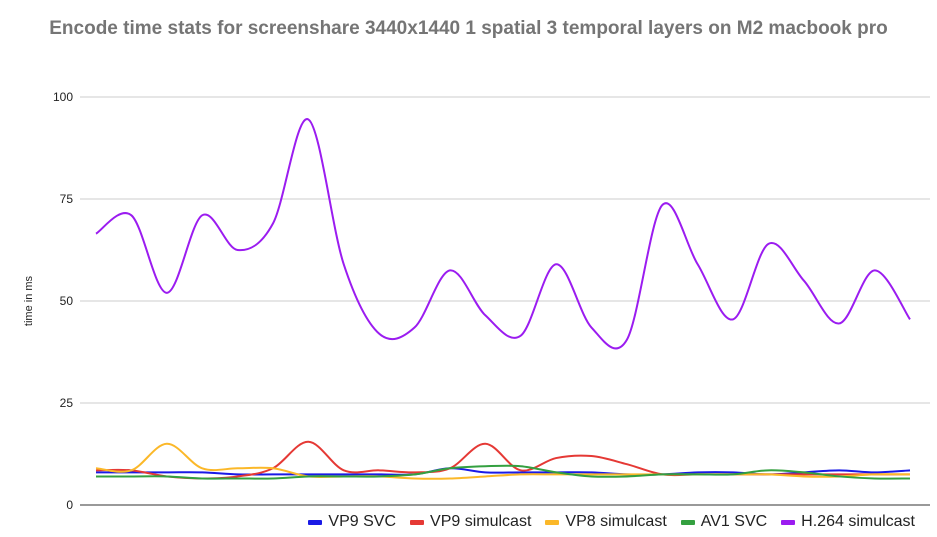  What do you see at coordinates (503, 472) in the screenshot?
I see `series-line-av1-svc` at bounding box center [503, 472].